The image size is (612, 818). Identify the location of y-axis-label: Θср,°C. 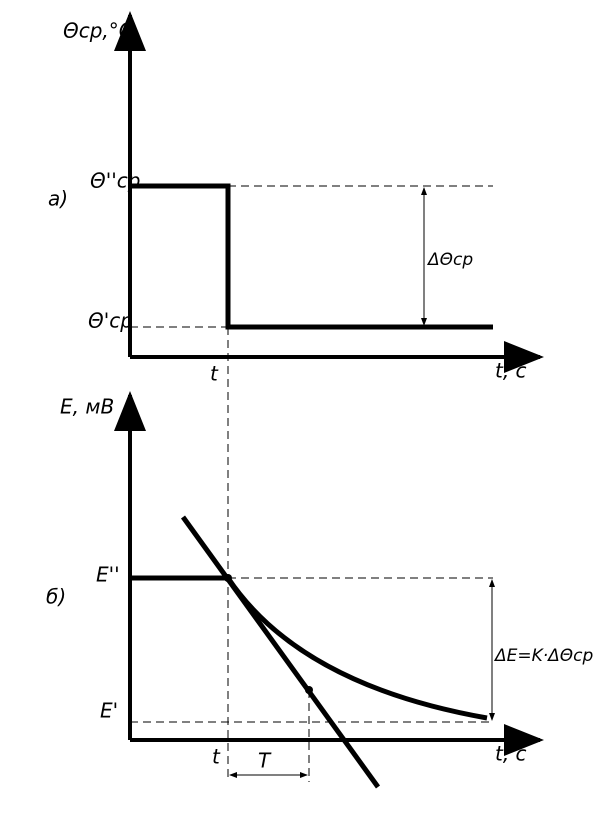
(98, 31).